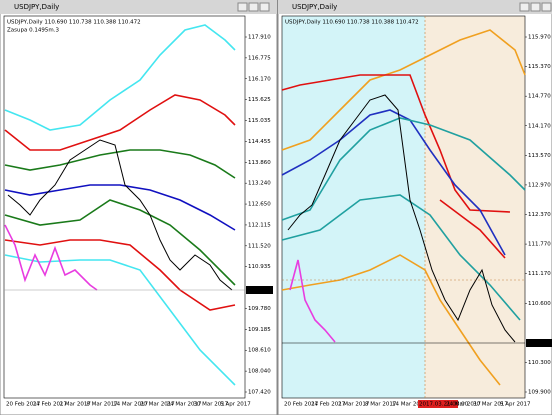 The image size is (552, 415). Describe the element at coordinates (539, 245) in the screenshot. I see `price-label: 111.770` at that location.